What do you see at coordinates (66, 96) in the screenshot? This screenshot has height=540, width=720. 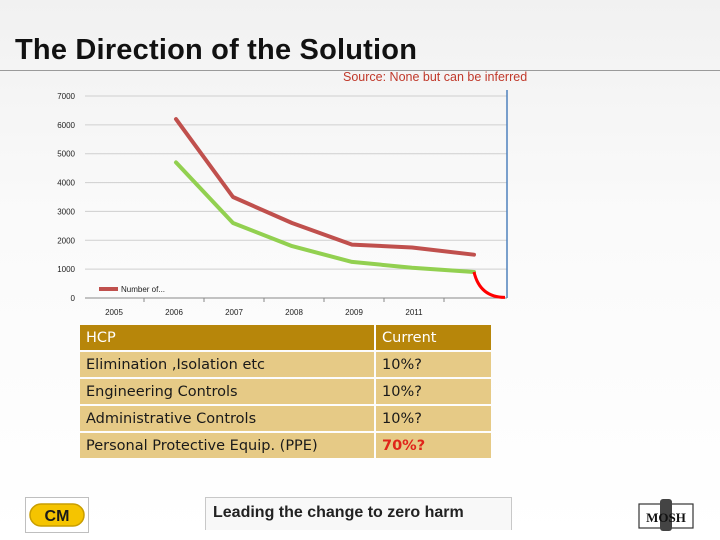 I see `y-tick-label: 7000` at bounding box center [66, 96].